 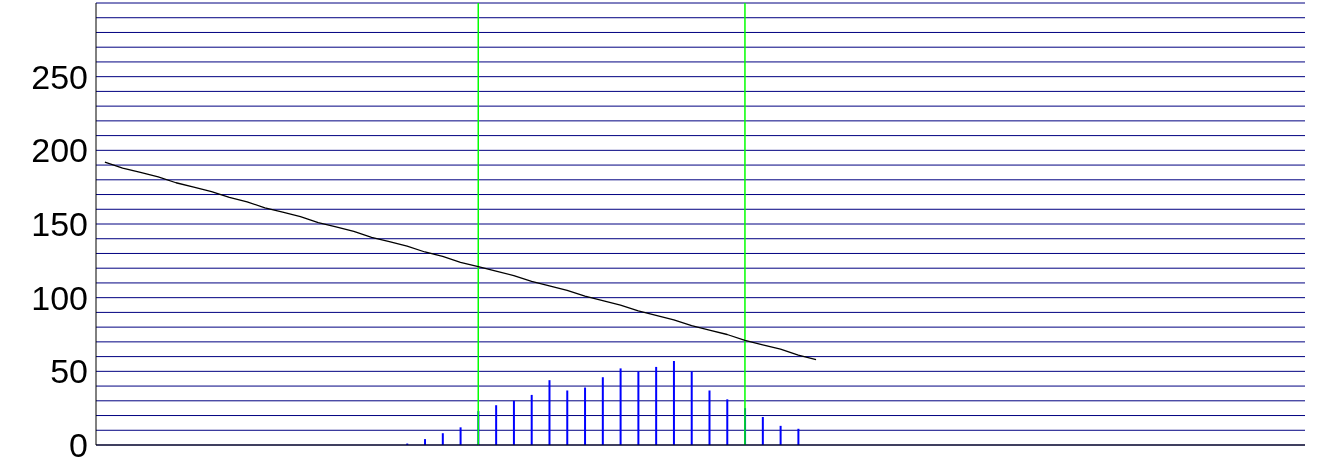 I want to click on y-tick-label: 50, so click(x=69, y=371).